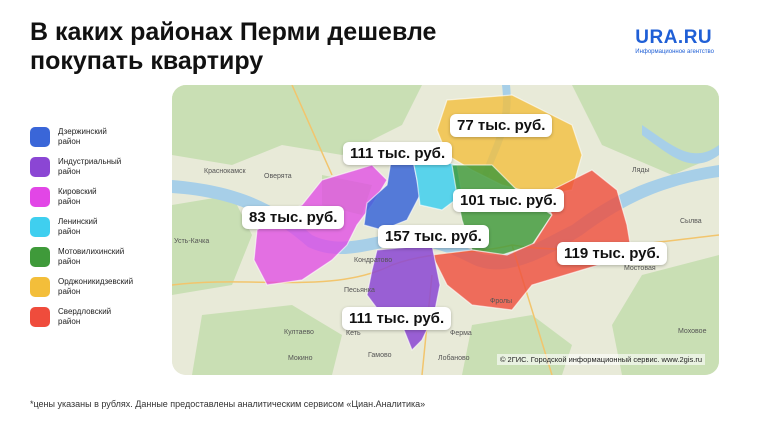  I want to click on place-lobanovo: Лобаново, so click(454, 358).